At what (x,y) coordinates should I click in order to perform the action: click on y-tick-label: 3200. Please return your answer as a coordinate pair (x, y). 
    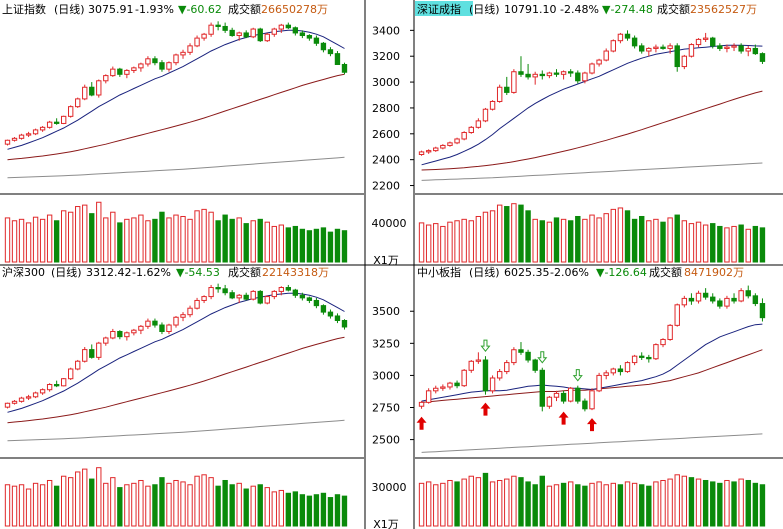
    Looking at the image, I should click on (386, 56).